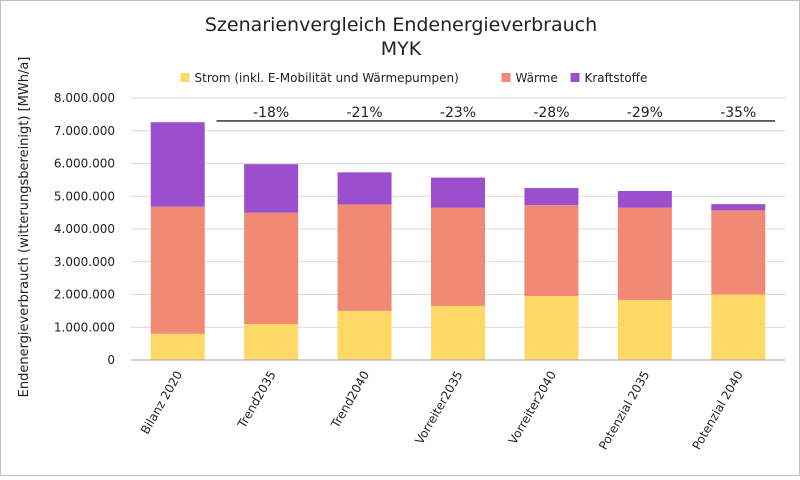  Describe the element at coordinates (401, 49) in the screenshot. I see `chart-subtitle: MYK` at that location.